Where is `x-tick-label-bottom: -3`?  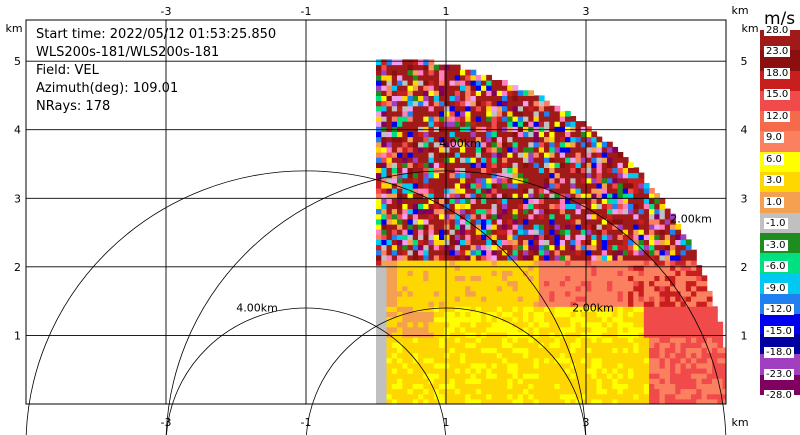 x-tick-label-bottom: -3 is located at coordinates (166, 422).